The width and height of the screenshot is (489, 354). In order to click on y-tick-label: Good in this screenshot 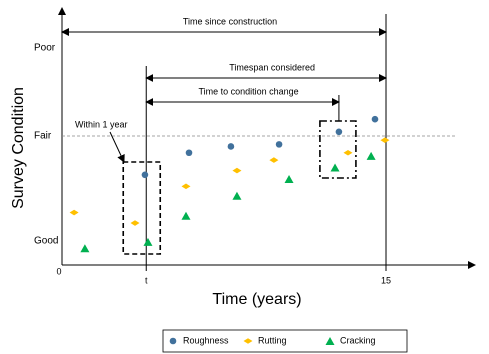, I will do `click(46, 241)`.